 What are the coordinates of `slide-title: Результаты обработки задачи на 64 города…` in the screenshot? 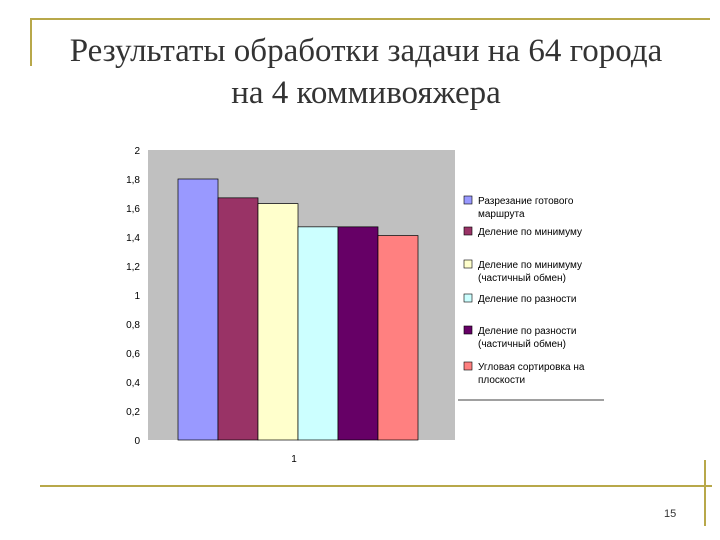 It's located at (366, 72).